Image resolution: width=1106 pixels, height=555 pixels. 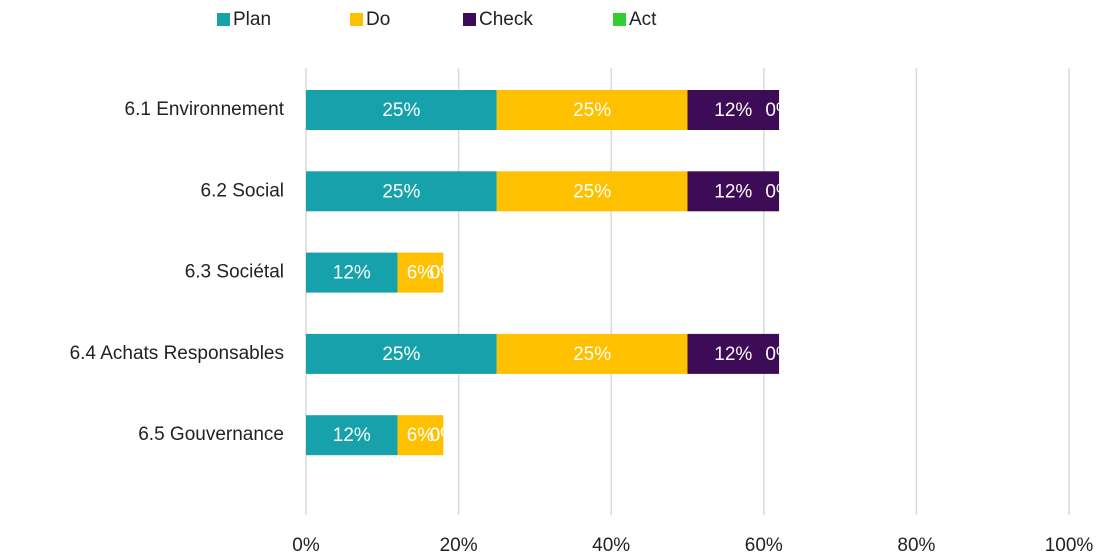 I want to click on x-tick-label: 40%, so click(x=611, y=545).